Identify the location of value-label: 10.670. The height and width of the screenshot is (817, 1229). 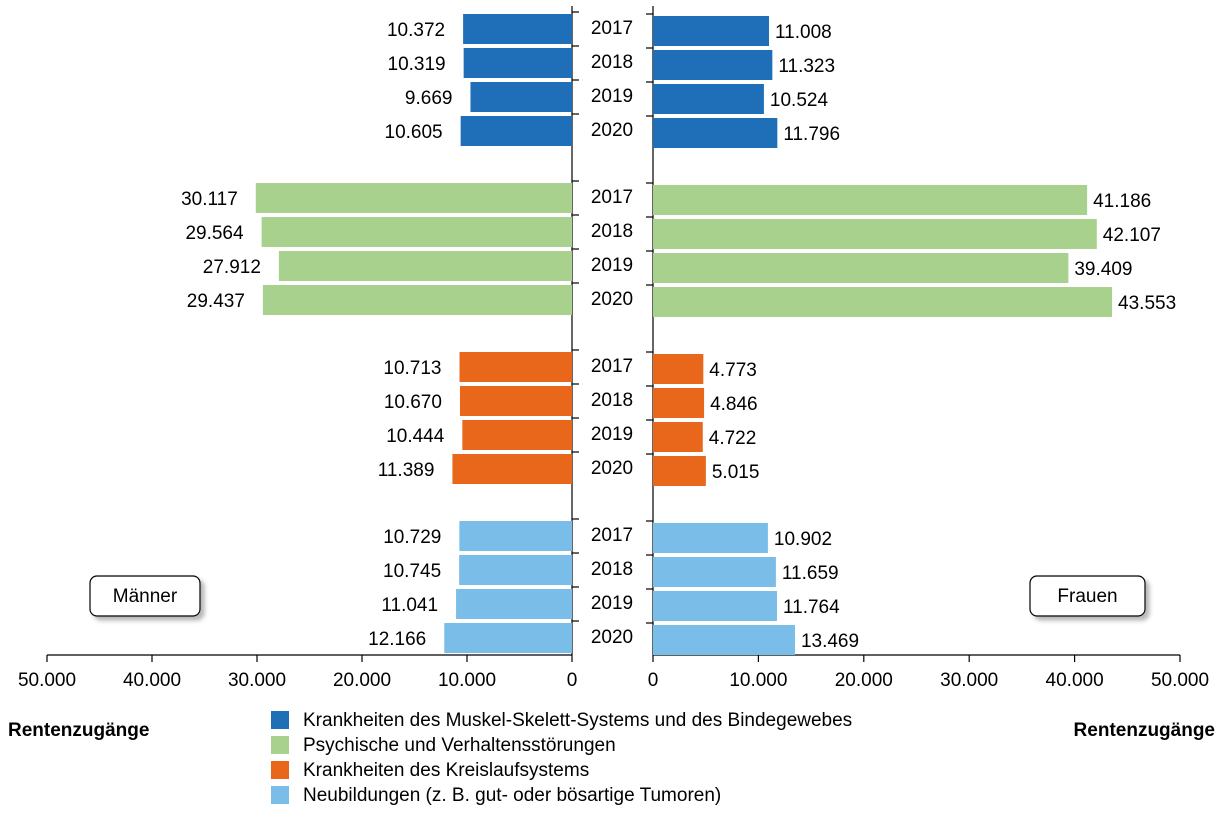
(413, 402).